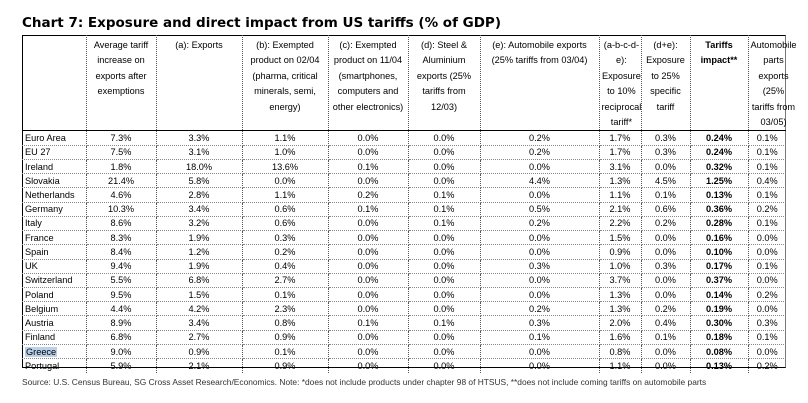 This screenshot has width=808, height=403. Describe the element at coordinates (39, 166) in the screenshot. I see `country-name: Ireland` at that location.